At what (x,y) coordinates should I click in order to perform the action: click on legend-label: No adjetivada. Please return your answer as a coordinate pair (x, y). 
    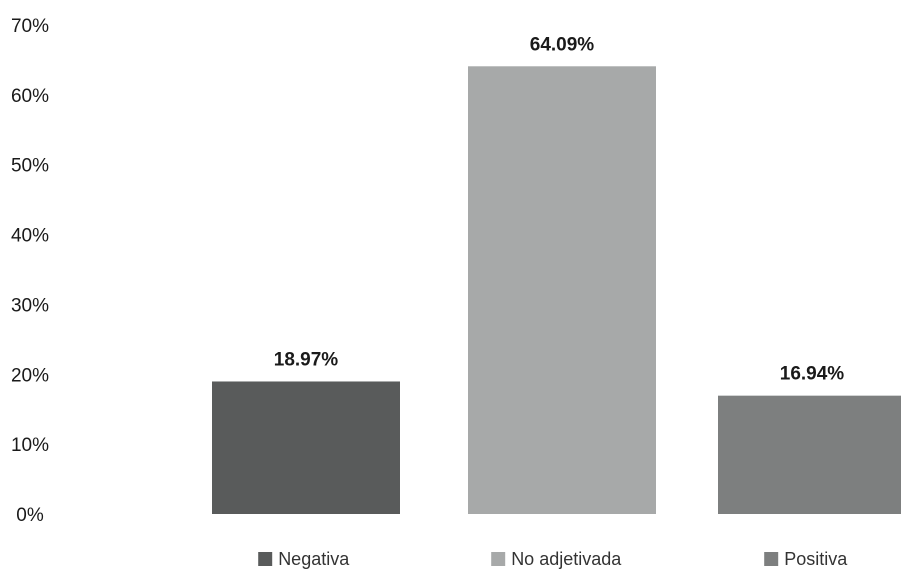
    Looking at the image, I should click on (566, 559).